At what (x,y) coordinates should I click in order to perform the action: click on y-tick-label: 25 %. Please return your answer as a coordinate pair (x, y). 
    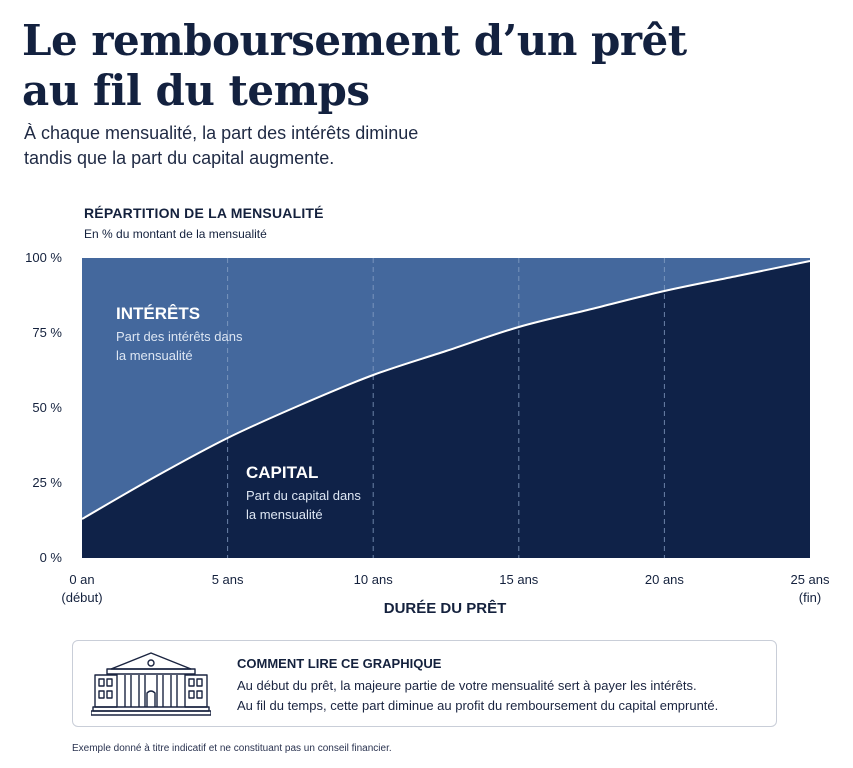
    Looking at the image, I should click on (47, 482).